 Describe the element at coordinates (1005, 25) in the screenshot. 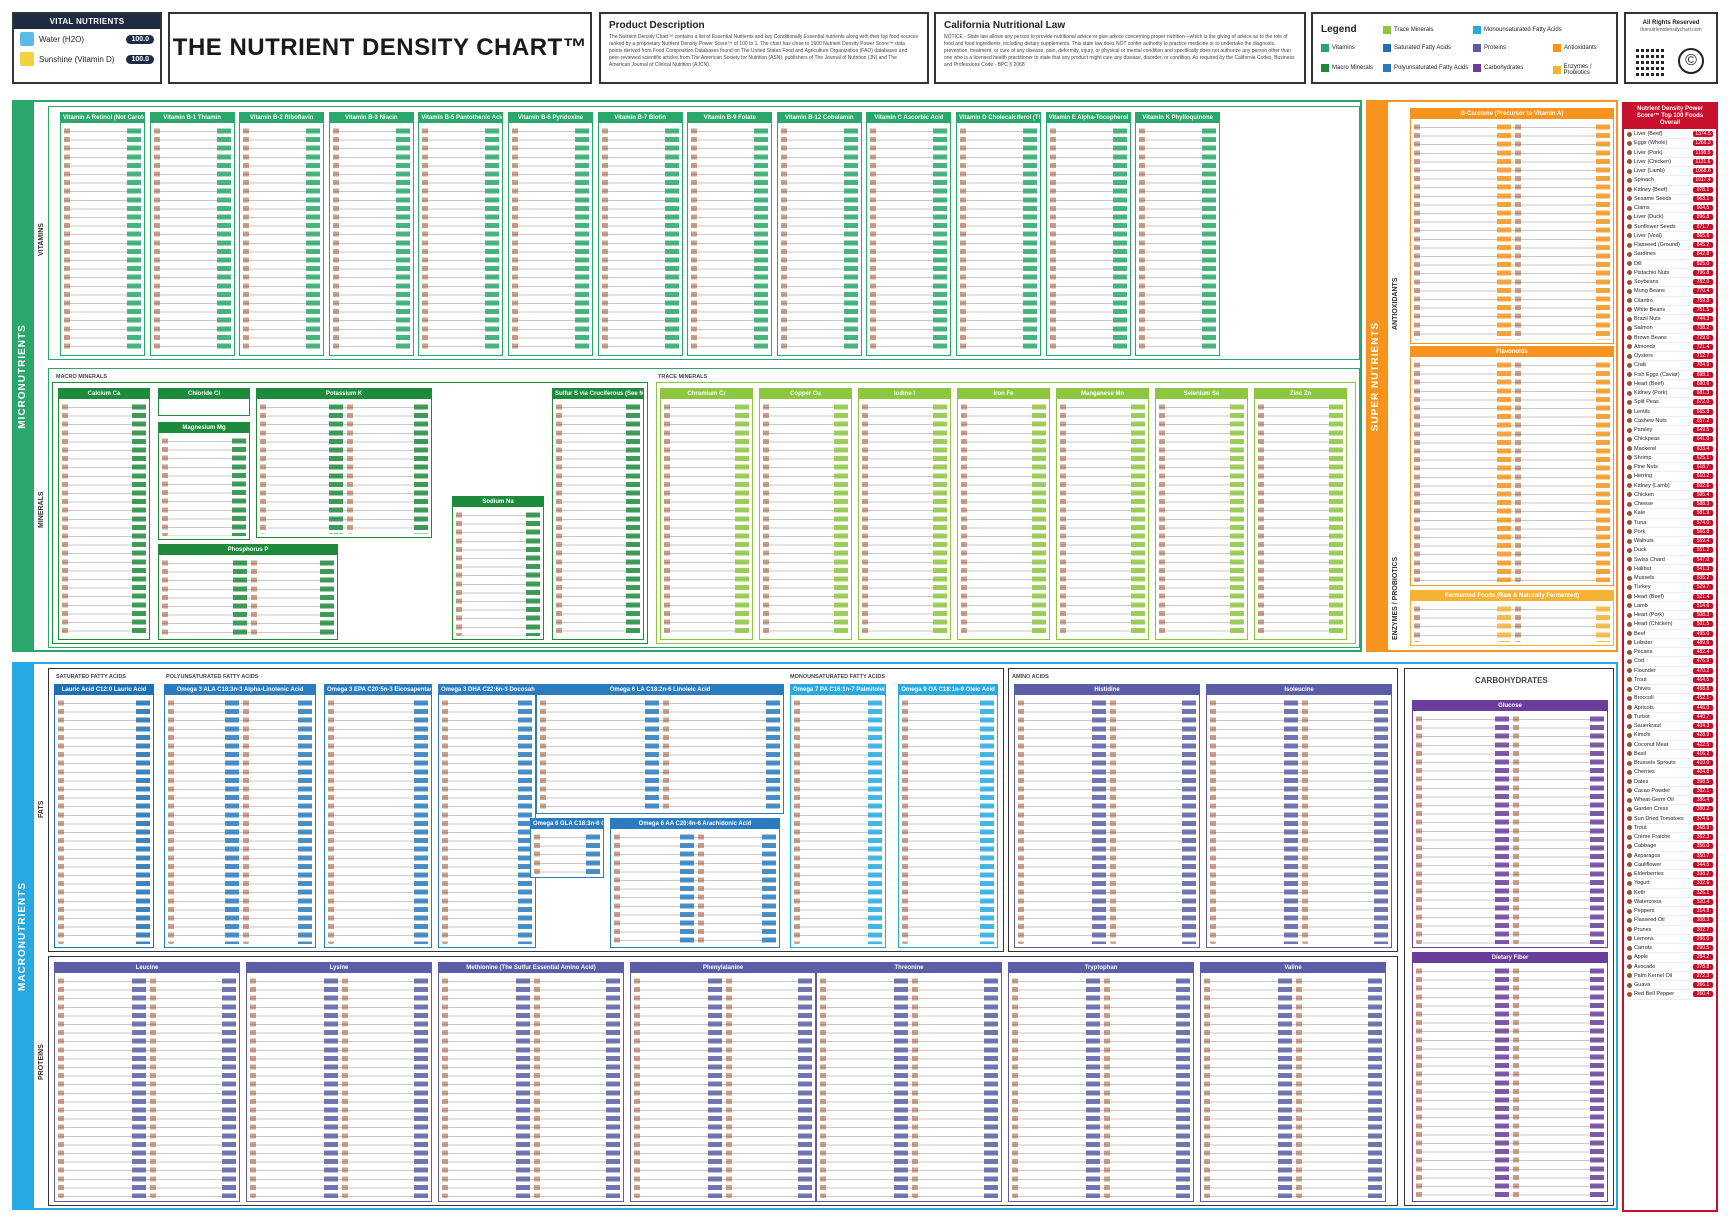

I see `california-law-heading: California Nutritional Law` at that location.